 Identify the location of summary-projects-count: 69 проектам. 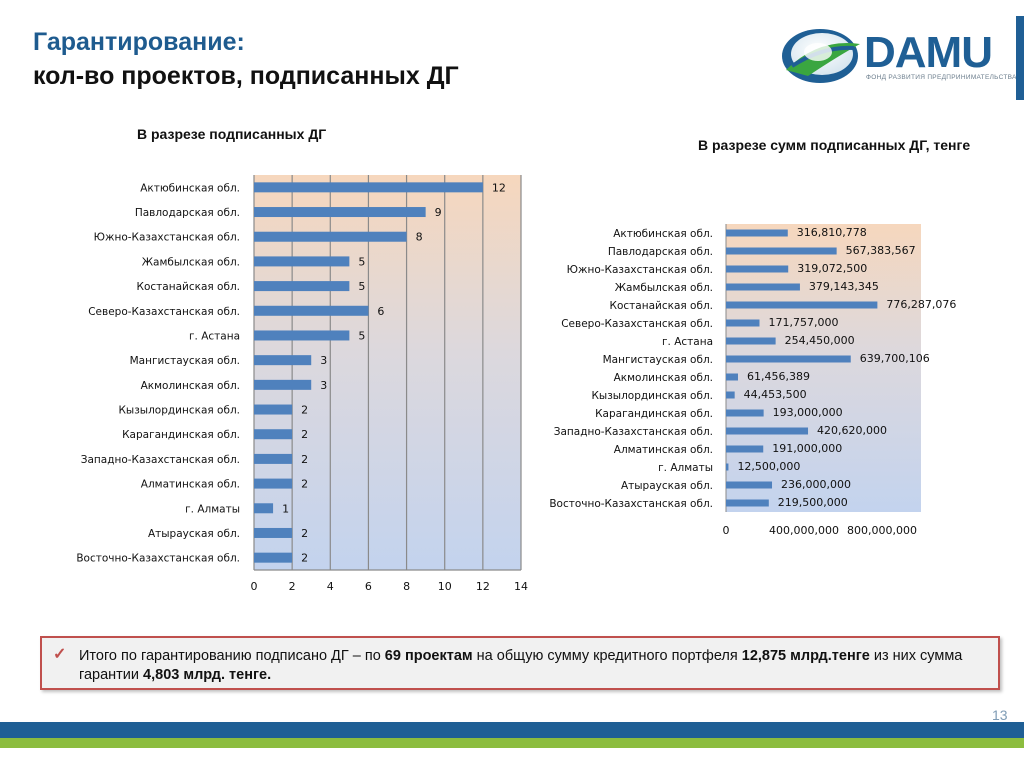
(428, 656).